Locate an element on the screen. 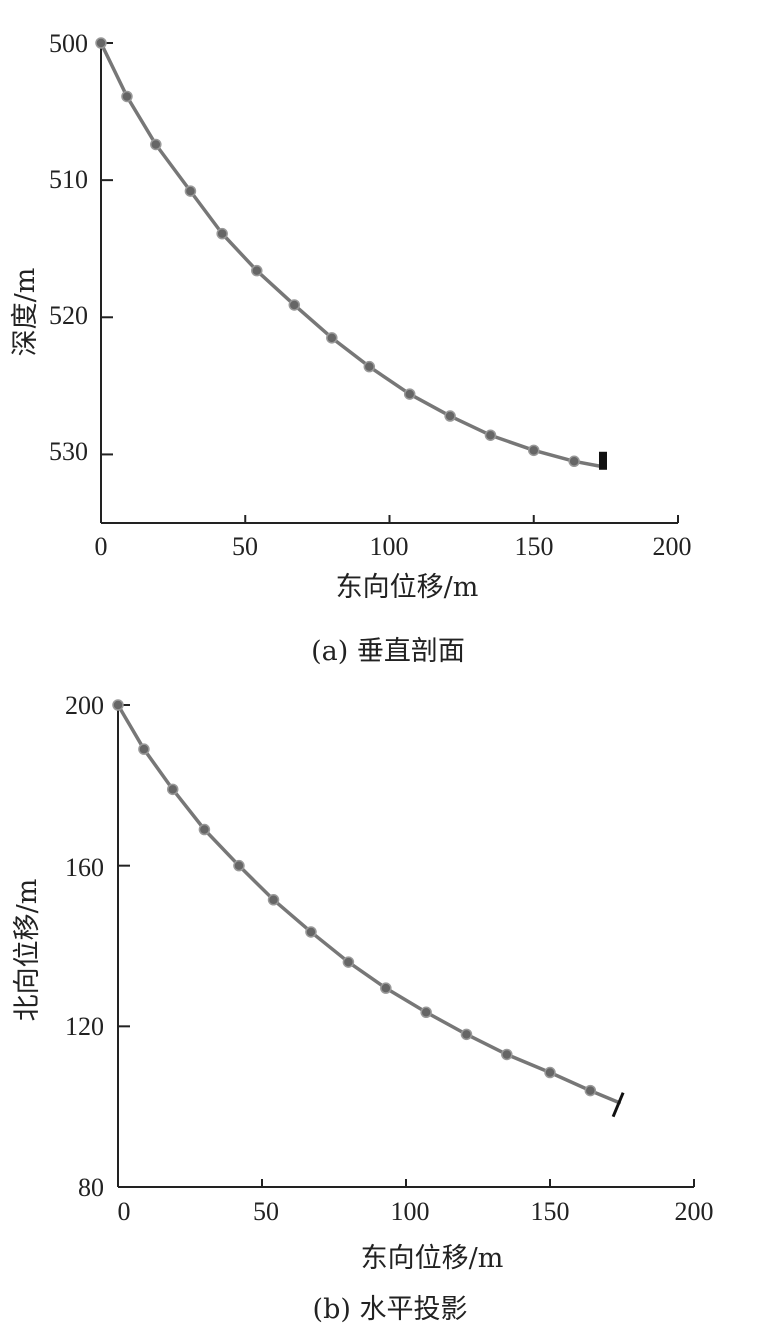 This screenshot has height=1329, width=767. chart-b-end-marker is located at coordinates (618, 1105).